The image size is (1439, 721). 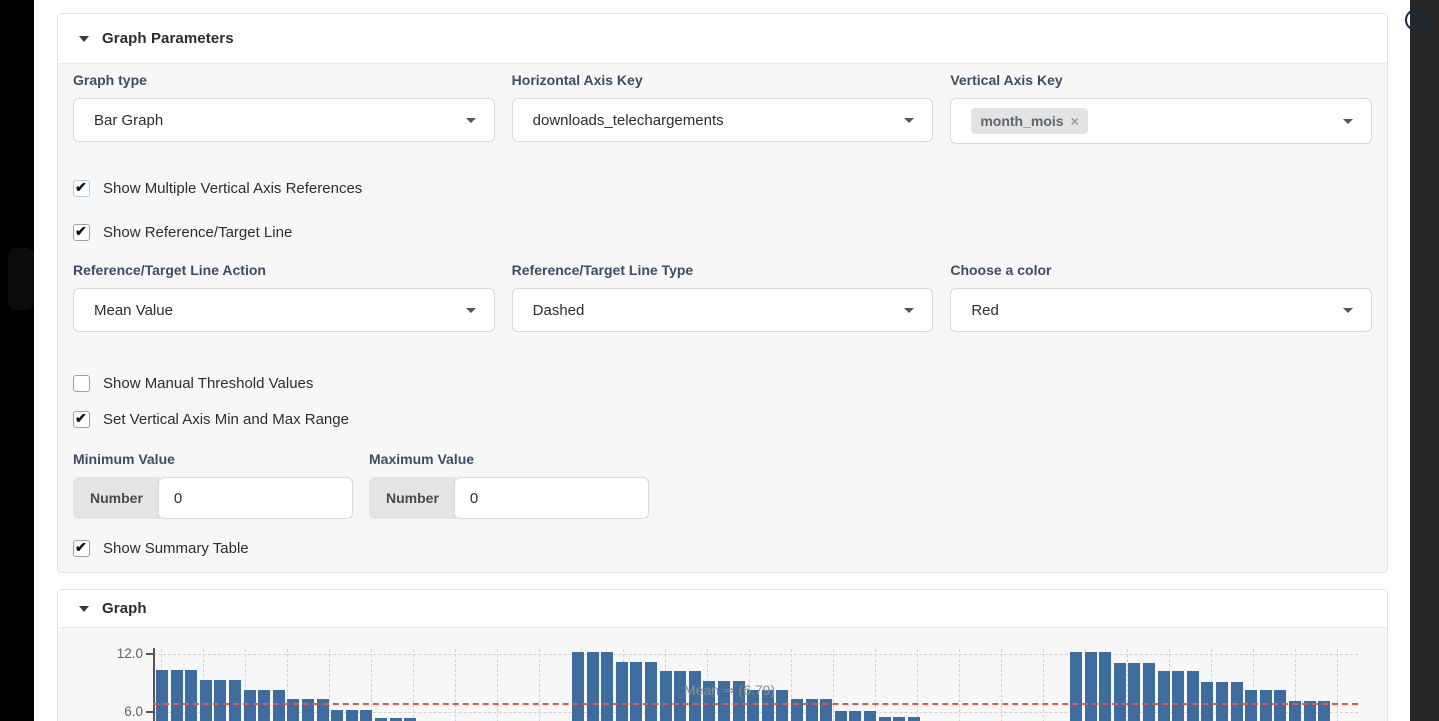 I want to click on panel-title: Graph Parameters, so click(x=168, y=38).